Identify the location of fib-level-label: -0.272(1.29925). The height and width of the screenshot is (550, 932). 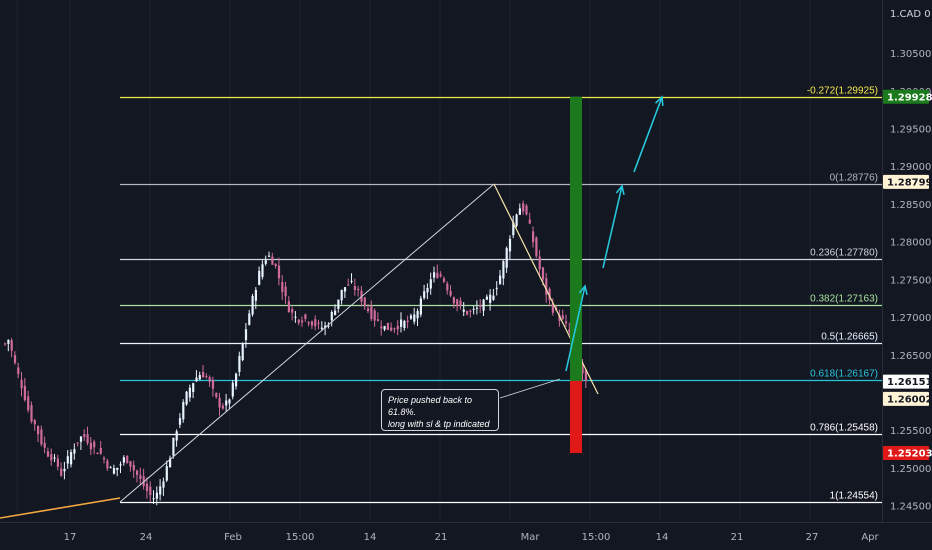
(842, 91).